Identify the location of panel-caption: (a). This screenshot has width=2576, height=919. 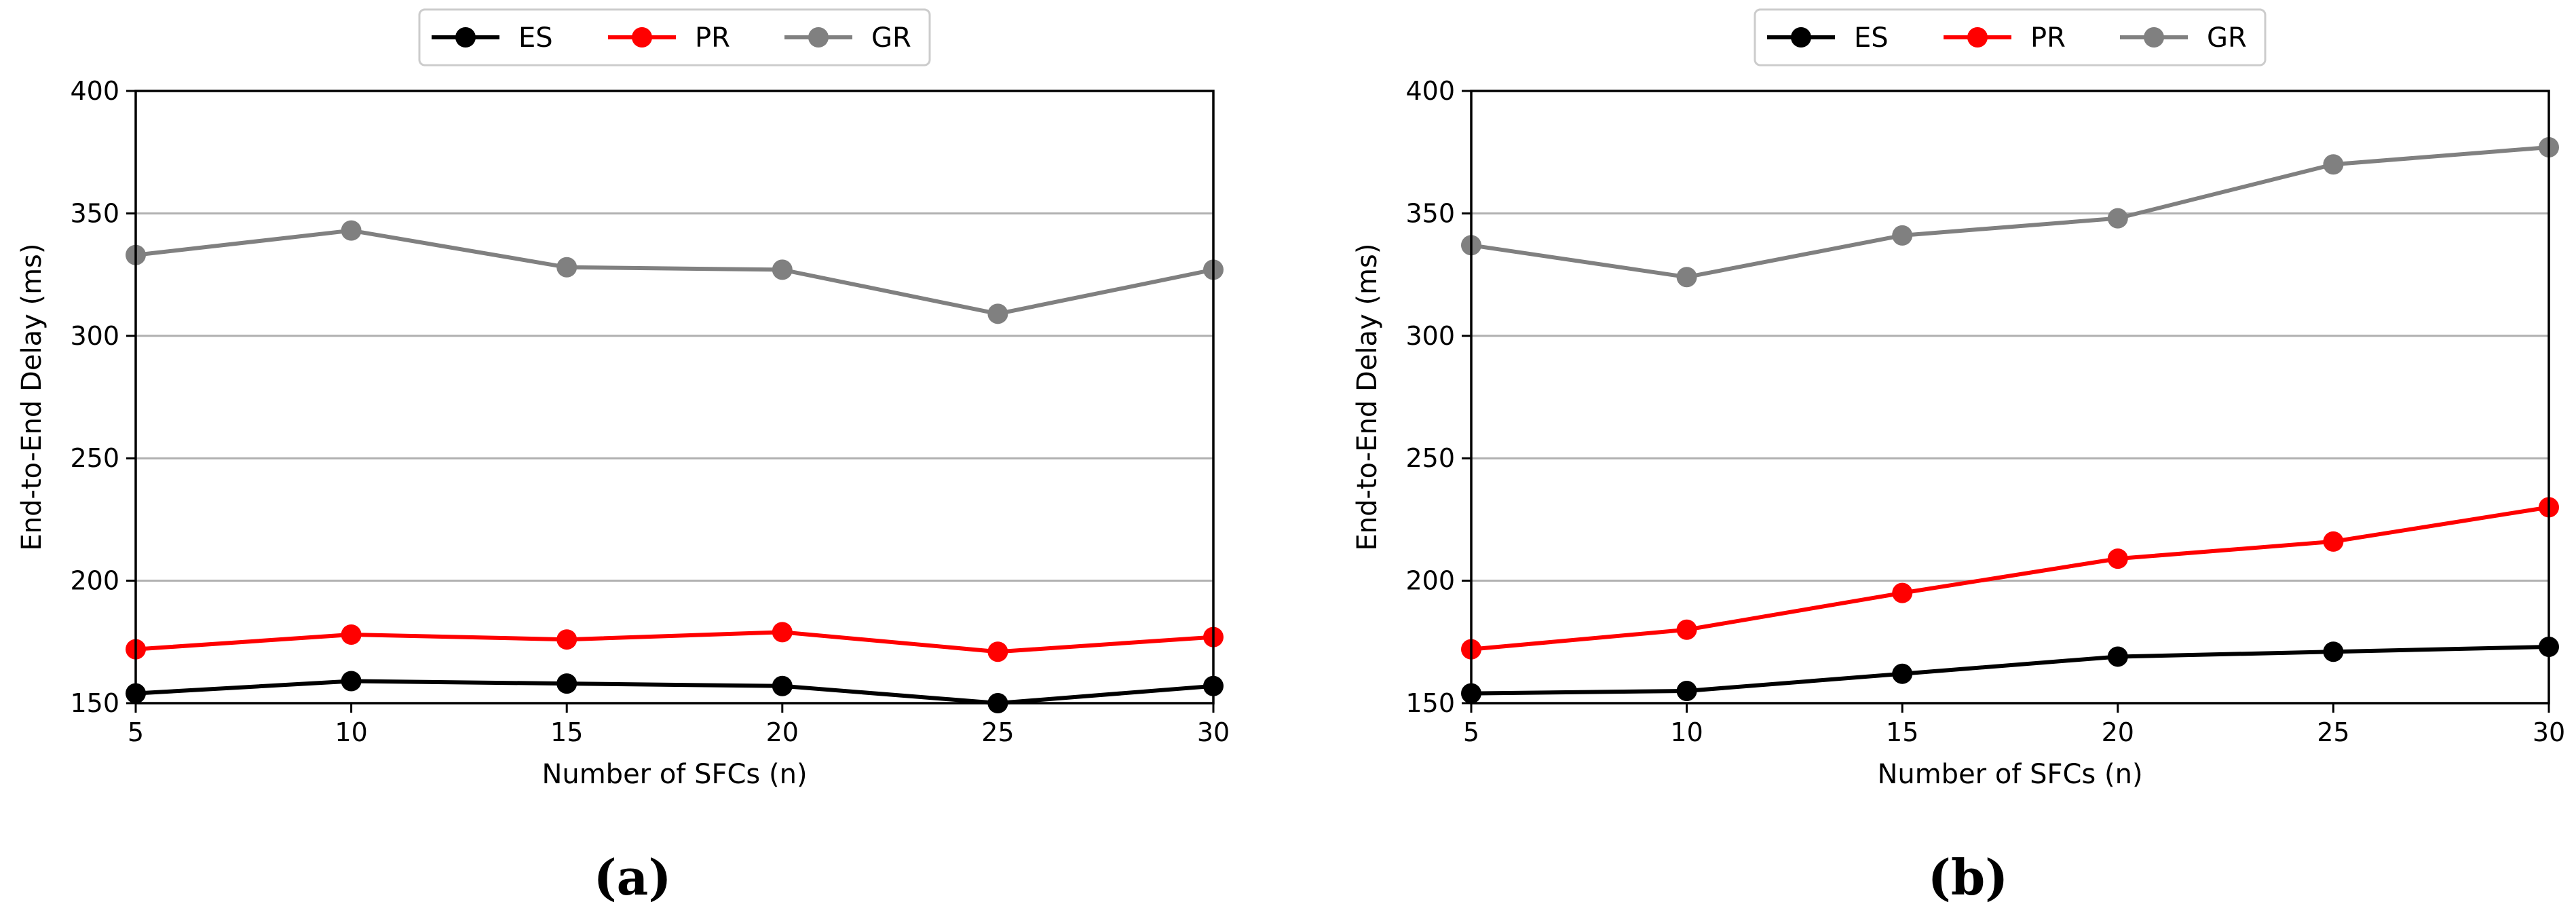
(633, 877).